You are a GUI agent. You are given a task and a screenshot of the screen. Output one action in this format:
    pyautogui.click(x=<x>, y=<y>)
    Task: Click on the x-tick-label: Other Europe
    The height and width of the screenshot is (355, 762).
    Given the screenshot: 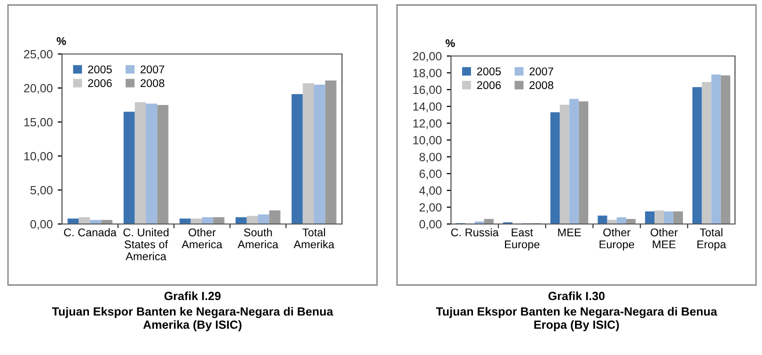 What is the action you would take?
    pyautogui.click(x=617, y=239)
    